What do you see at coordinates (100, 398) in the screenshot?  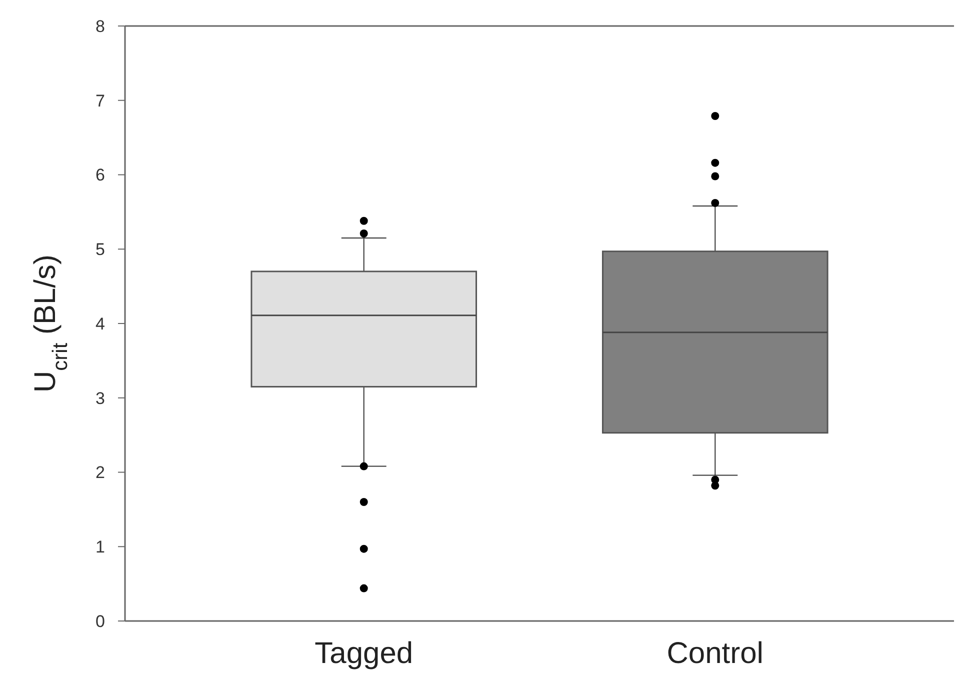 I see `y-tick-label: 3` at bounding box center [100, 398].